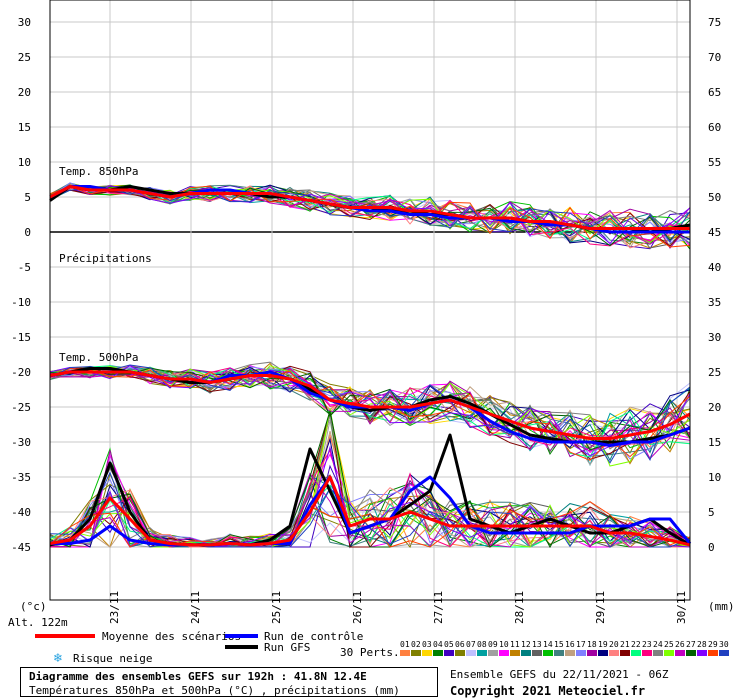 The height and width of the screenshot is (700, 740). Describe the element at coordinates (21, 407) in the screenshot. I see `left-tick-label: -25` at that location.